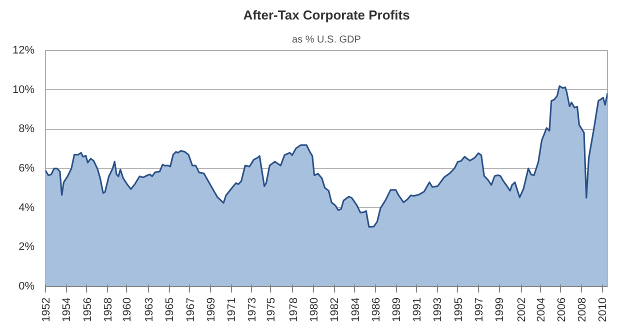 The height and width of the screenshot is (330, 631). Describe the element at coordinates (128, 309) in the screenshot. I see `x-tick-label: 1960` at that location.